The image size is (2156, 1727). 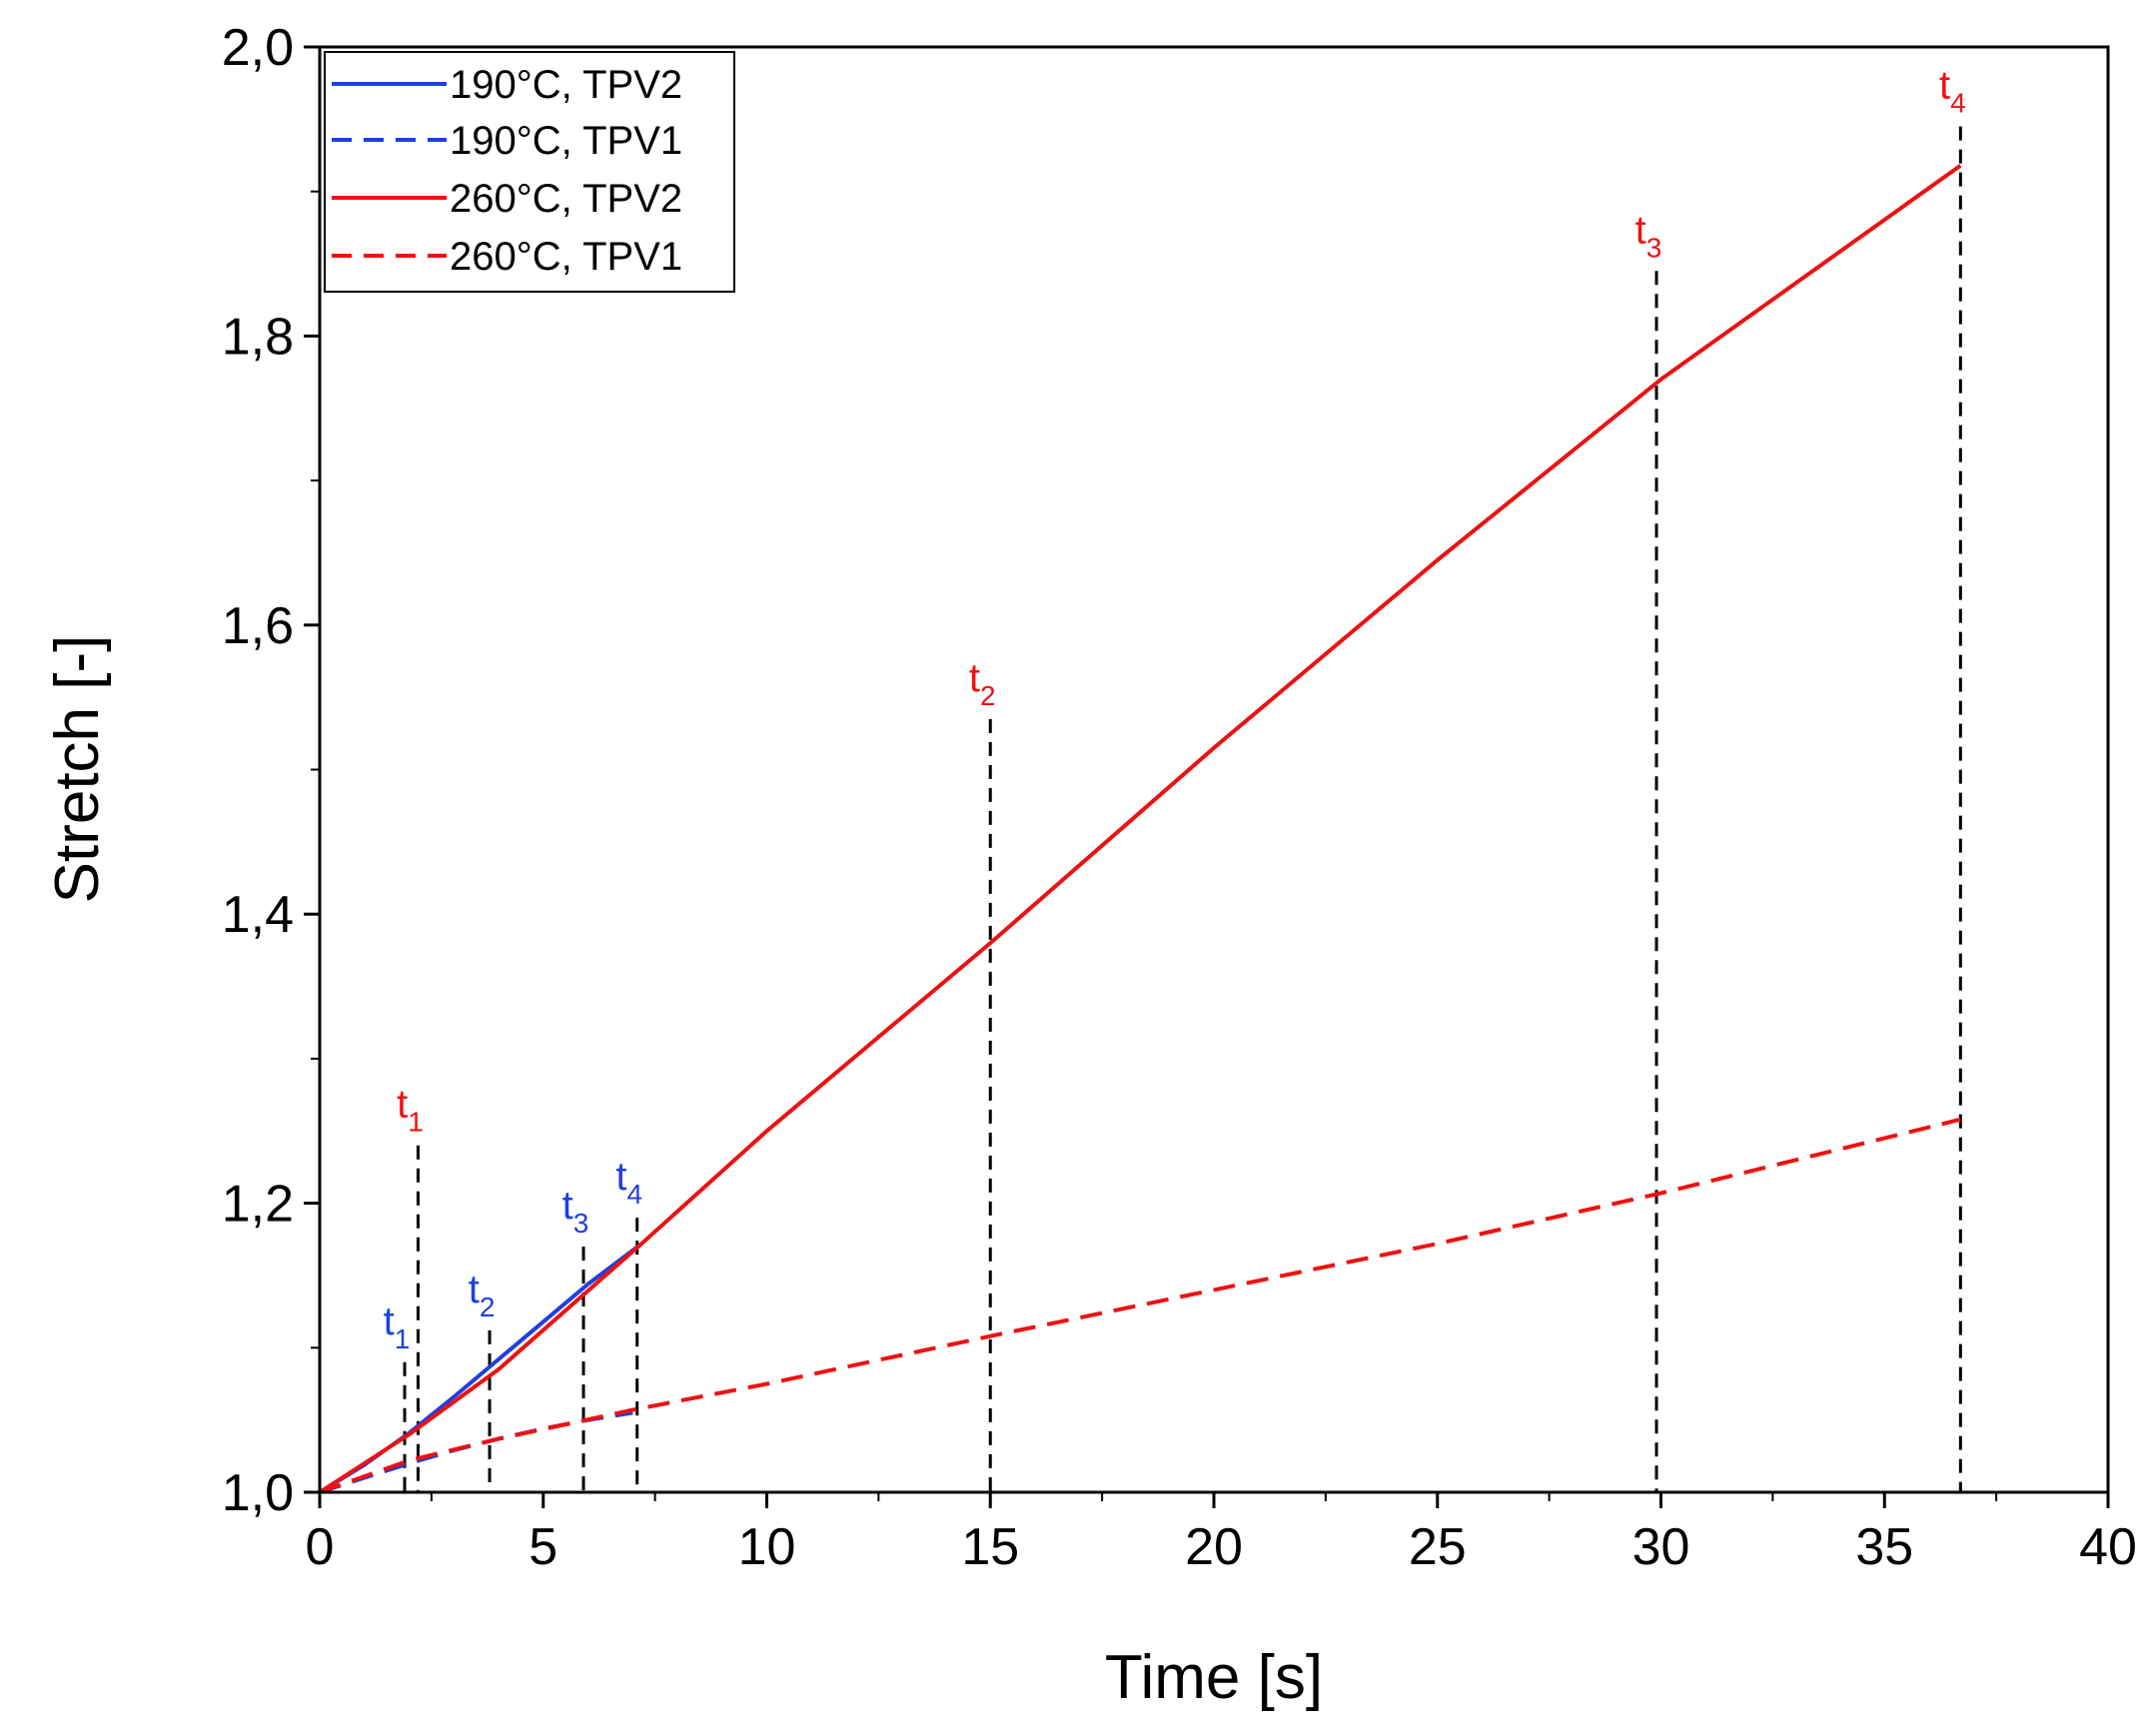 What do you see at coordinates (258, 1493) in the screenshot?
I see `y-tick-label: 1,0` at bounding box center [258, 1493].